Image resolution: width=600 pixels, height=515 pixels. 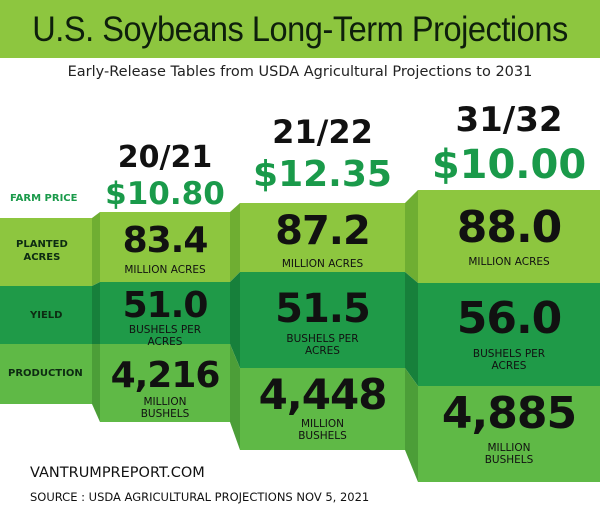 I want to click on col2-production-unit: MILLION BUSHELS, so click(x=322, y=430).